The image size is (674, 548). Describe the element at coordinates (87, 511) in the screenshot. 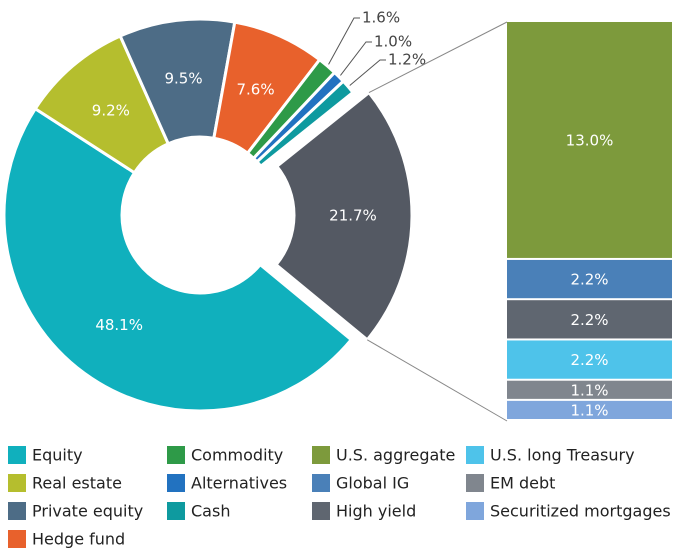

I see `legend-label: Private equity` at that location.